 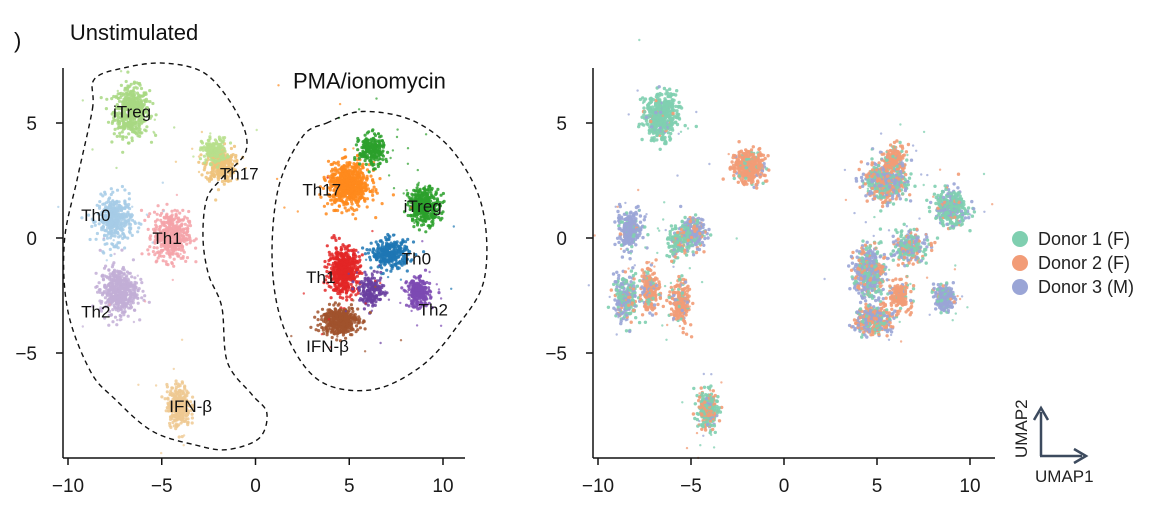 What do you see at coordinates (1086, 287) in the screenshot?
I see `legend-label: Donor 3 (M)` at bounding box center [1086, 287].